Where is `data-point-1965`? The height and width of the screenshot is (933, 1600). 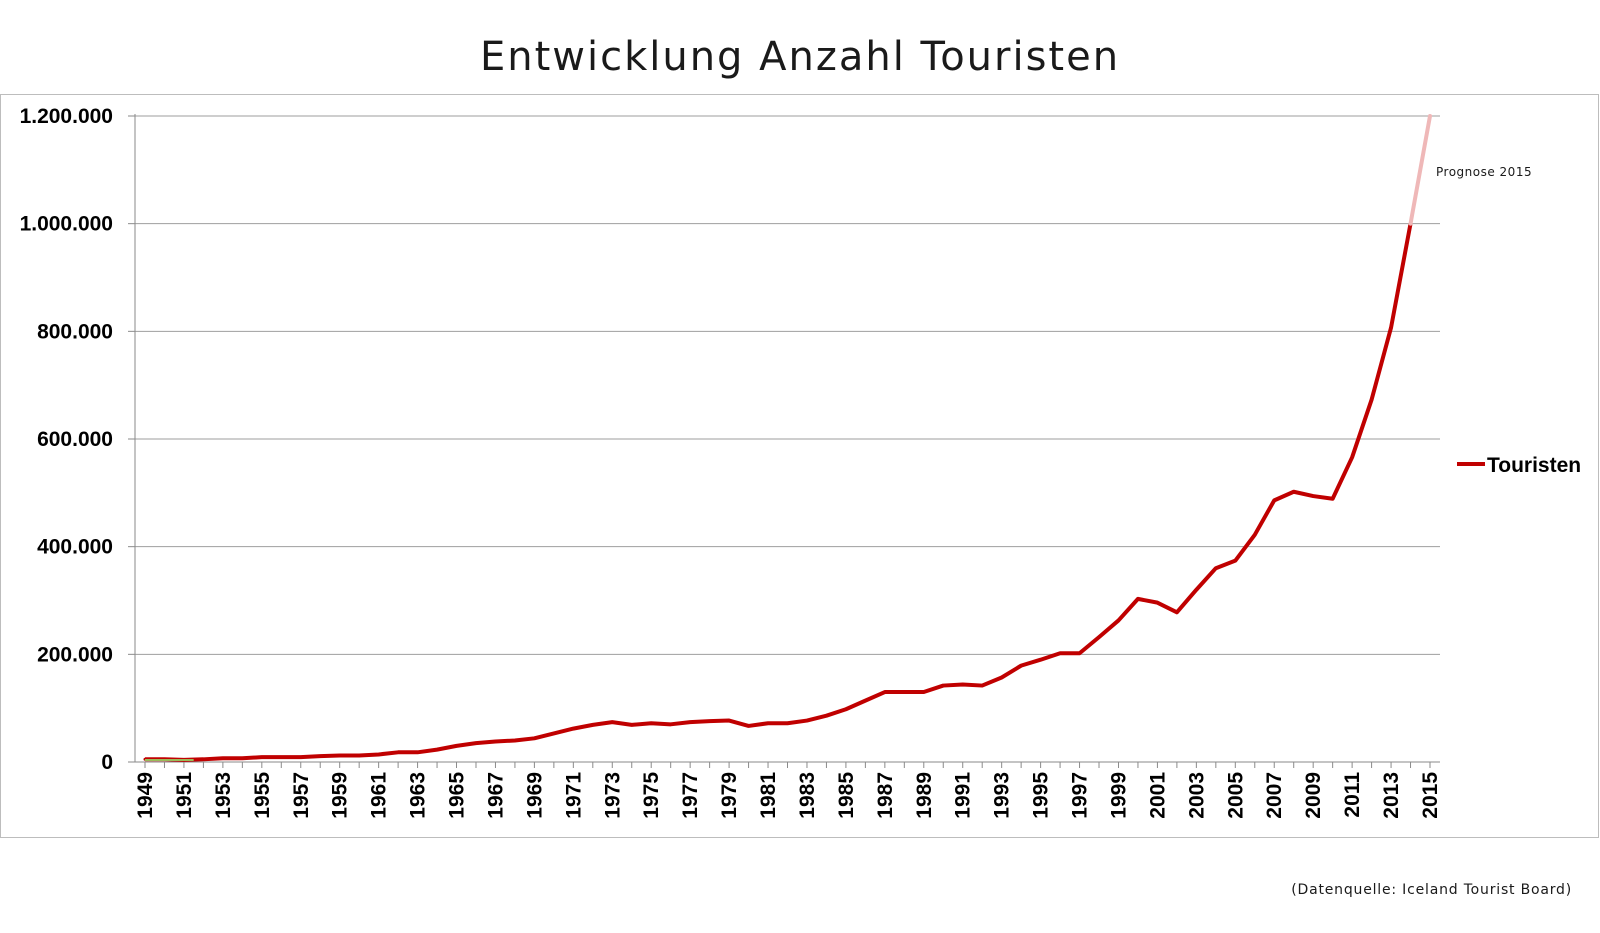
data-point-1965 is located at coordinates (457, 746).